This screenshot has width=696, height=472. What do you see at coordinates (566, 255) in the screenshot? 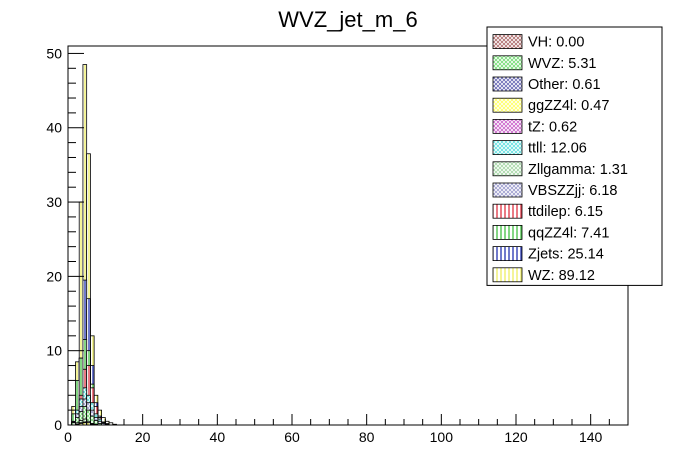
I see `legend-label: Zjets: 25.14` at bounding box center [566, 255].